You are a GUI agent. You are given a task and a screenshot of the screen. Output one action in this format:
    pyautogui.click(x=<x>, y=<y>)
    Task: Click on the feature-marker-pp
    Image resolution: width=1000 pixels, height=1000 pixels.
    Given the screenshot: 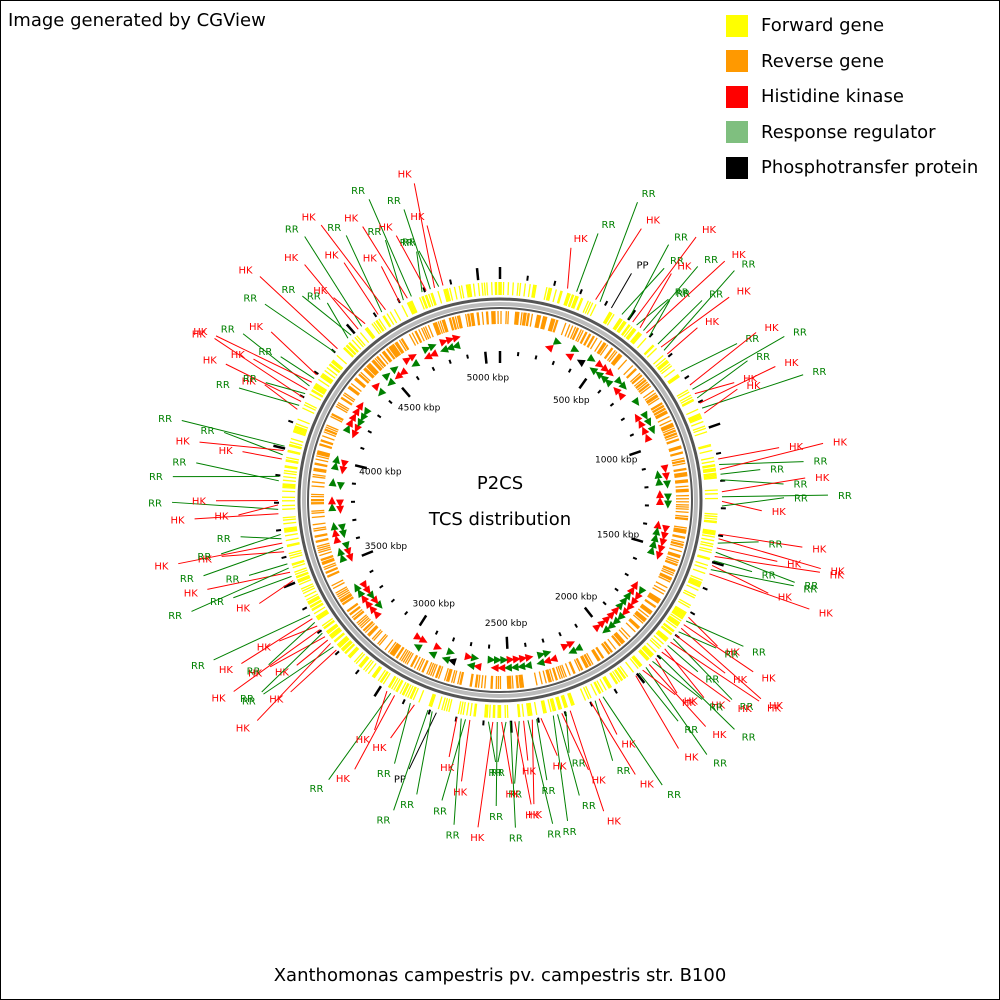 What is the action you would take?
    pyautogui.click(x=581, y=363)
    